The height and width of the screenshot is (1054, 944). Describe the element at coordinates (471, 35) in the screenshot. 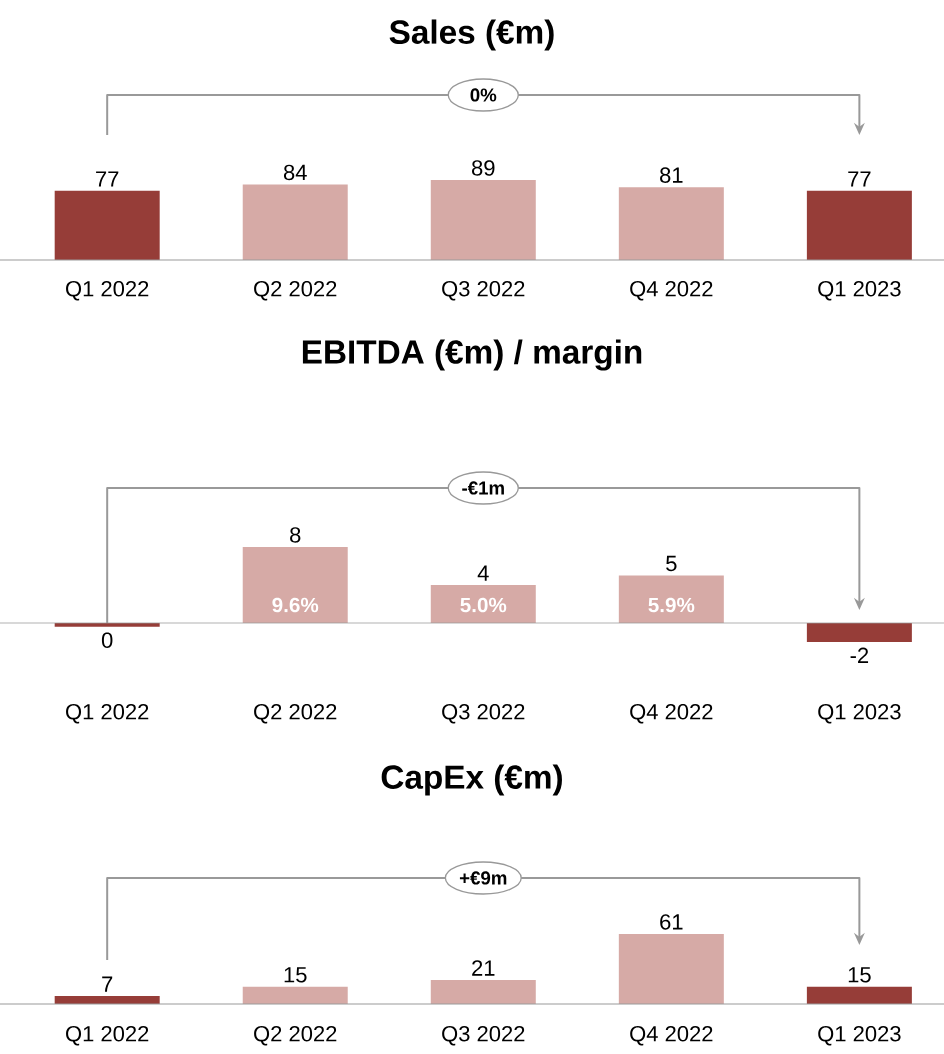

I see `chart-title: Sales (€m)` at that location.